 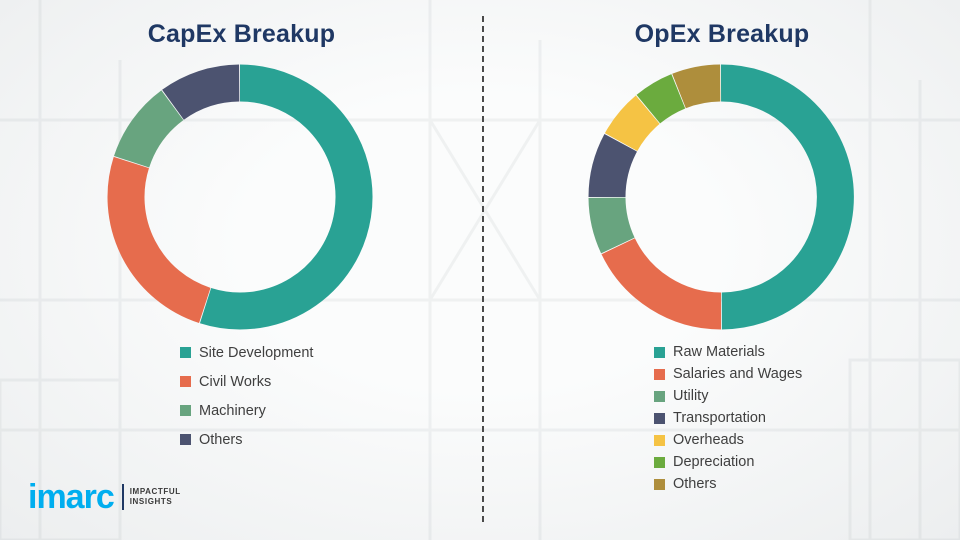 What do you see at coordinates (151, 501) in the screenshot?
I see `logo-tagline-line2: INSIGHTS` at bounding box center [151, 501].